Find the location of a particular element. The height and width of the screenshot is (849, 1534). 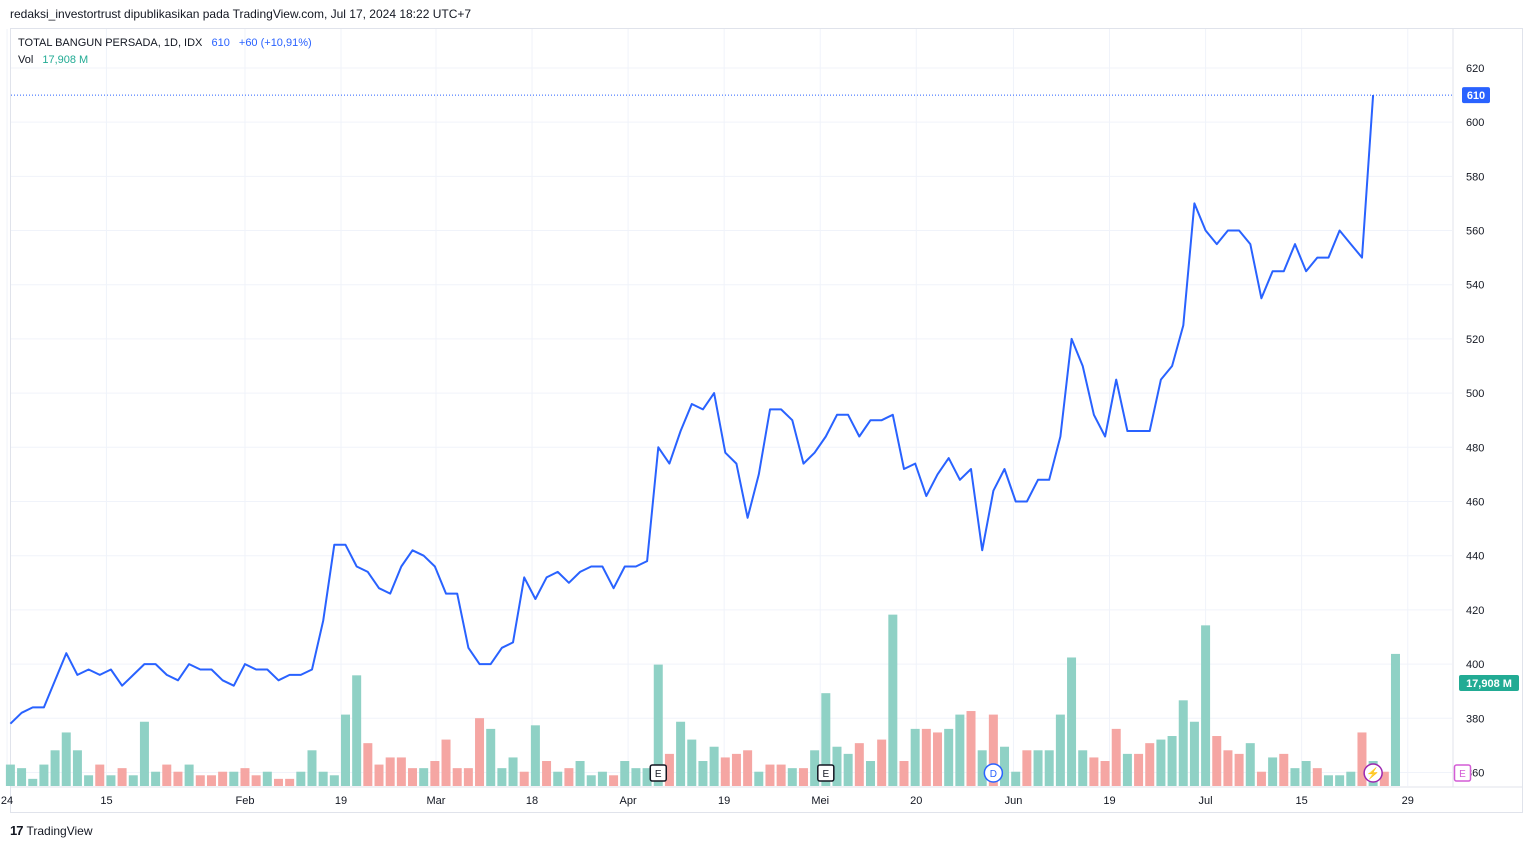

y-tick-label: 440 is located at coordinates (1475, 557).